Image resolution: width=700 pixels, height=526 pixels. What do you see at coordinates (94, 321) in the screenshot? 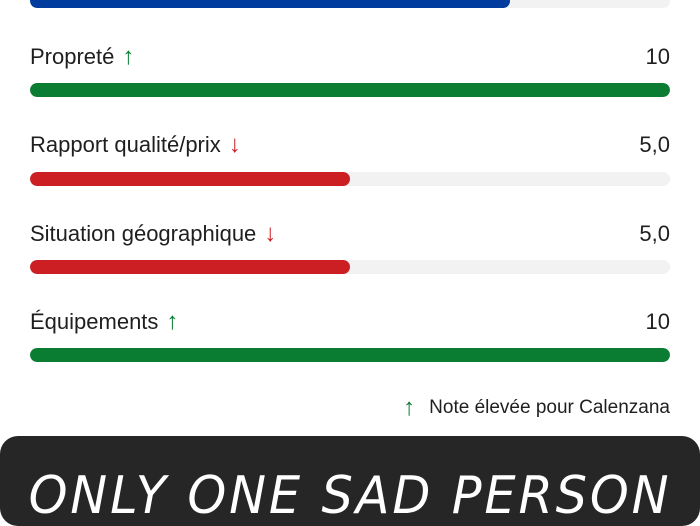
I see `rating-name: Équipements` at bounding box center [94, 321].